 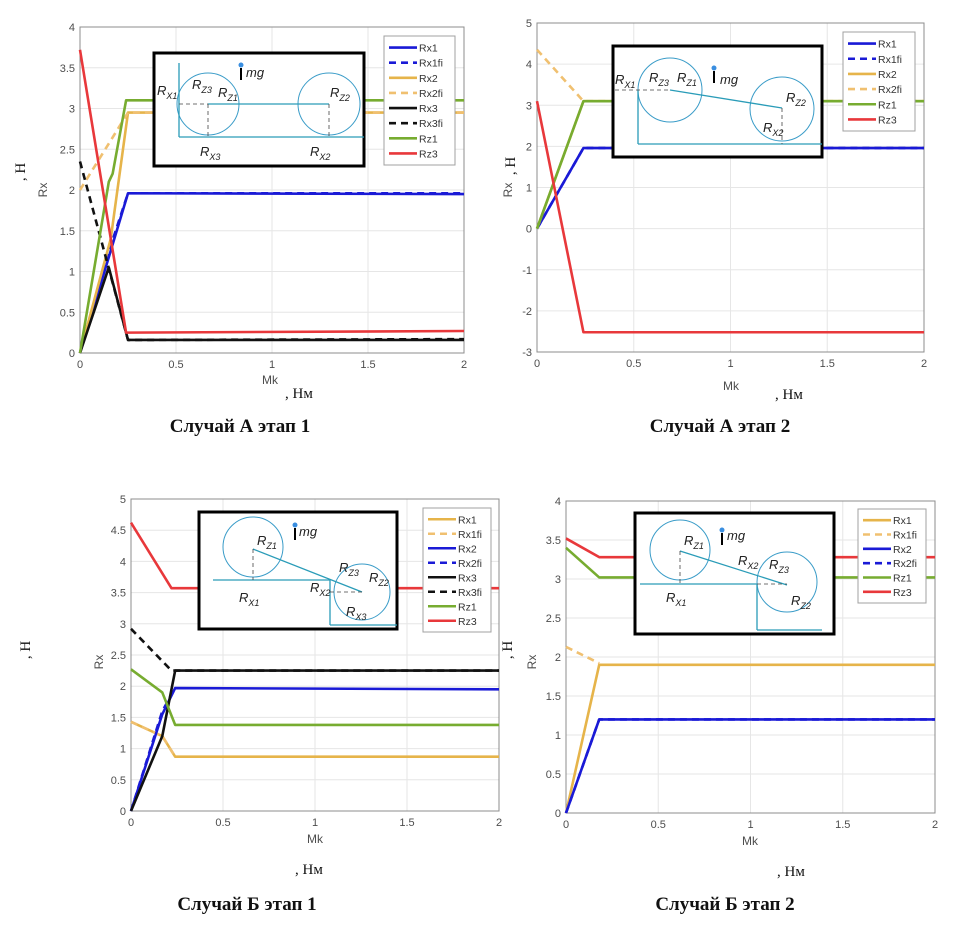 What do you see at coordinates (511, 166) in the screenshot?
I see `y-axis-unit: , Н` at bounding box center [511, 166].